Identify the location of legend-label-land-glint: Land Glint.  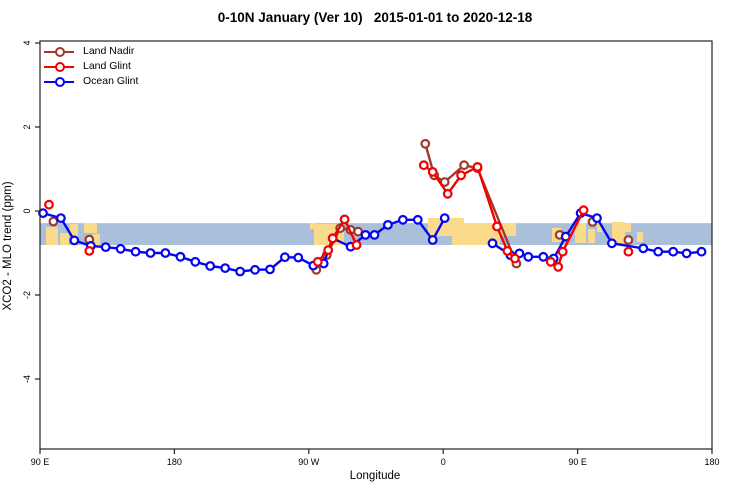
(107, 66).